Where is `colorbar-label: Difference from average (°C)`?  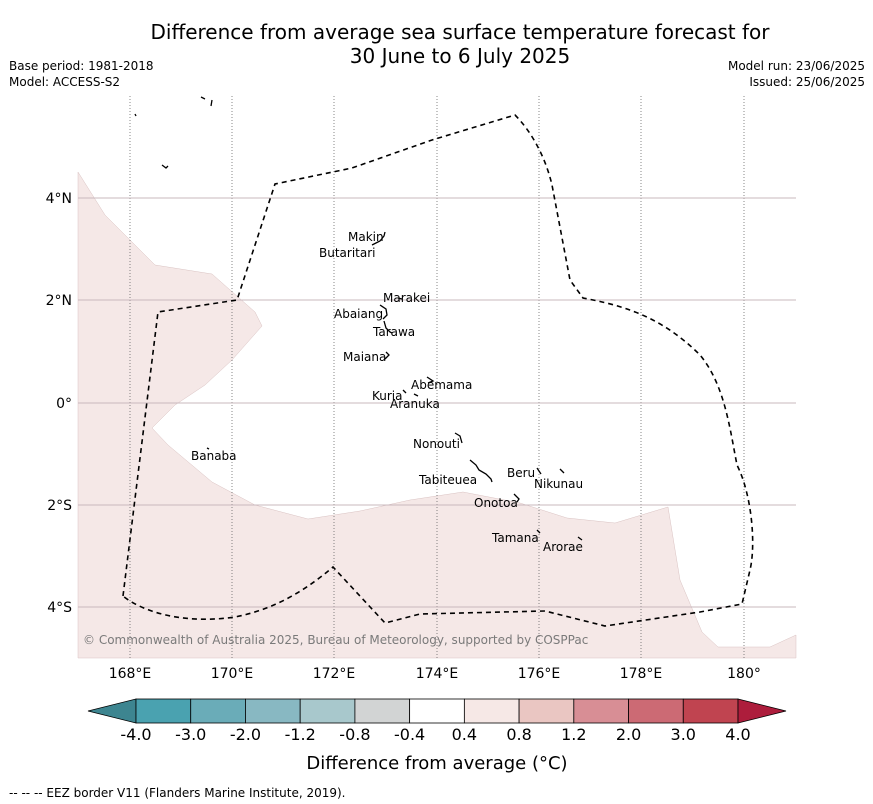 colorbar-label: Difference from average (°C) is located at coordinates (436, 763).